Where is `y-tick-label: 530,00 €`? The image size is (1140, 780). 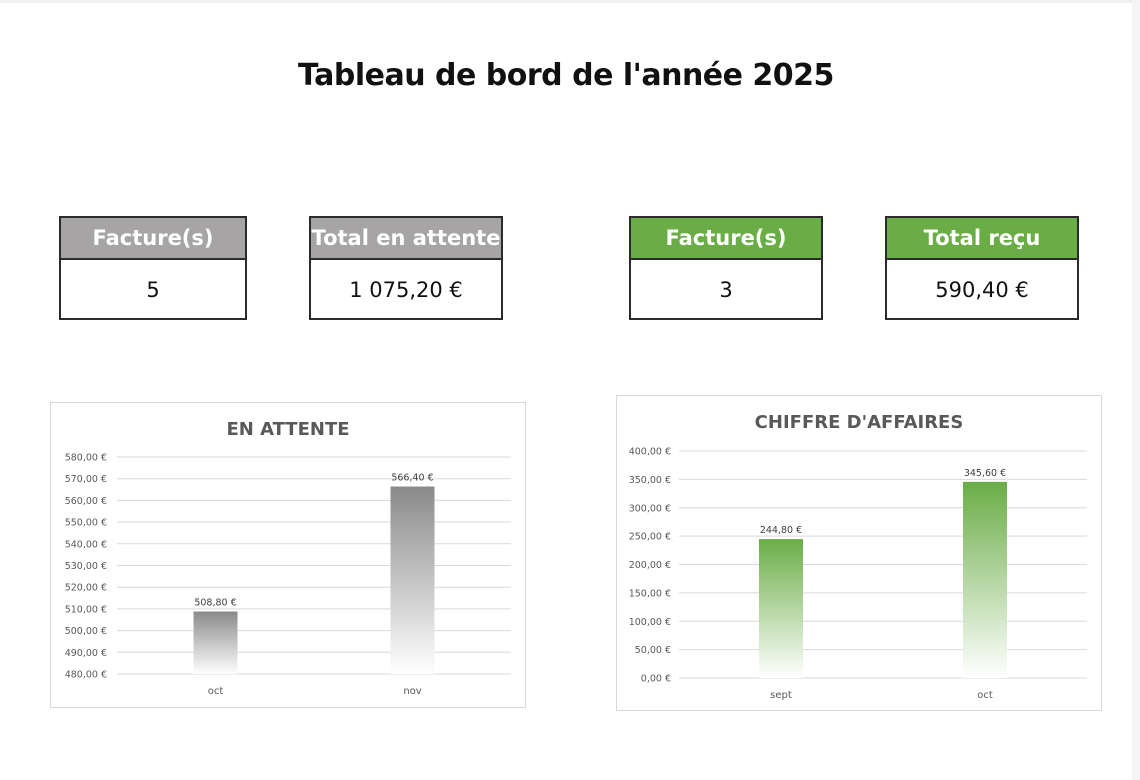
y-tick-label: 530,00 € is located at coordinates (86, 566).